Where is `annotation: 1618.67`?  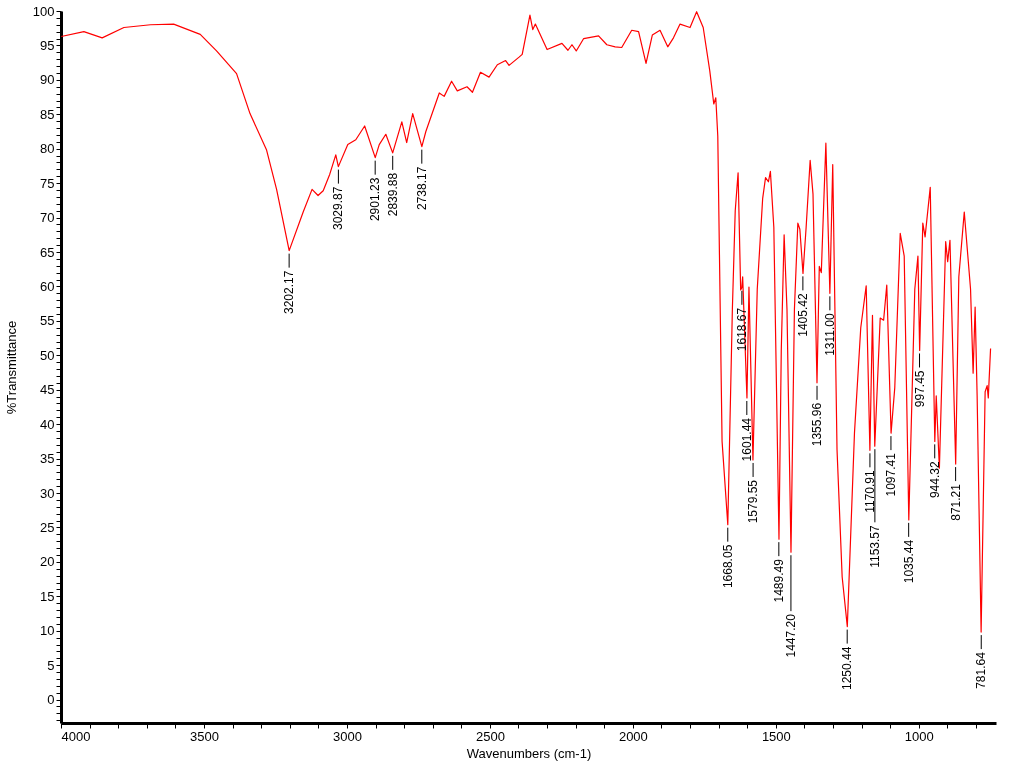 annotation: 1618.67 is located at coordinates (741, 329).